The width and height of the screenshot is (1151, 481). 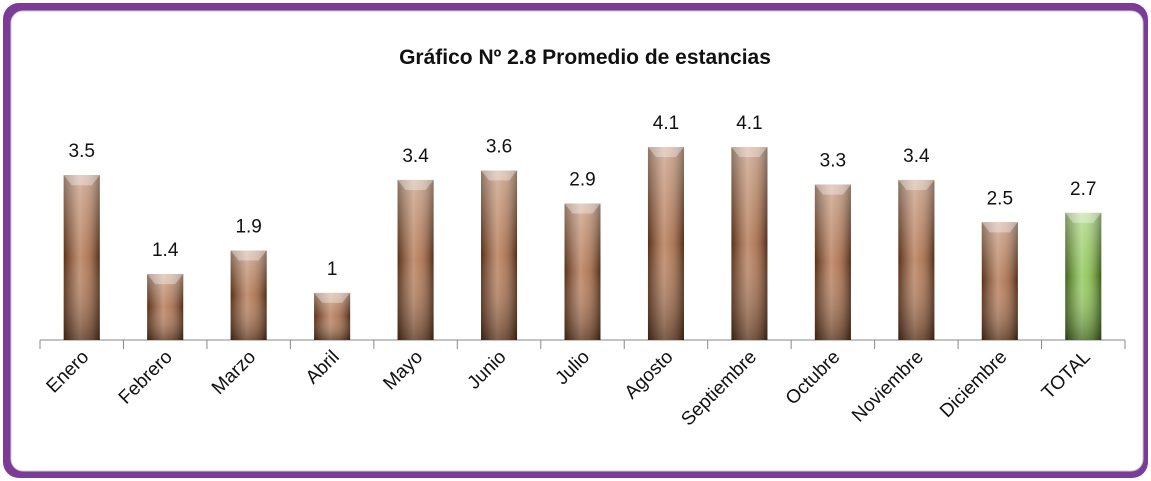 I want to click on value-label: 3.6, so click(x=499, y=147).